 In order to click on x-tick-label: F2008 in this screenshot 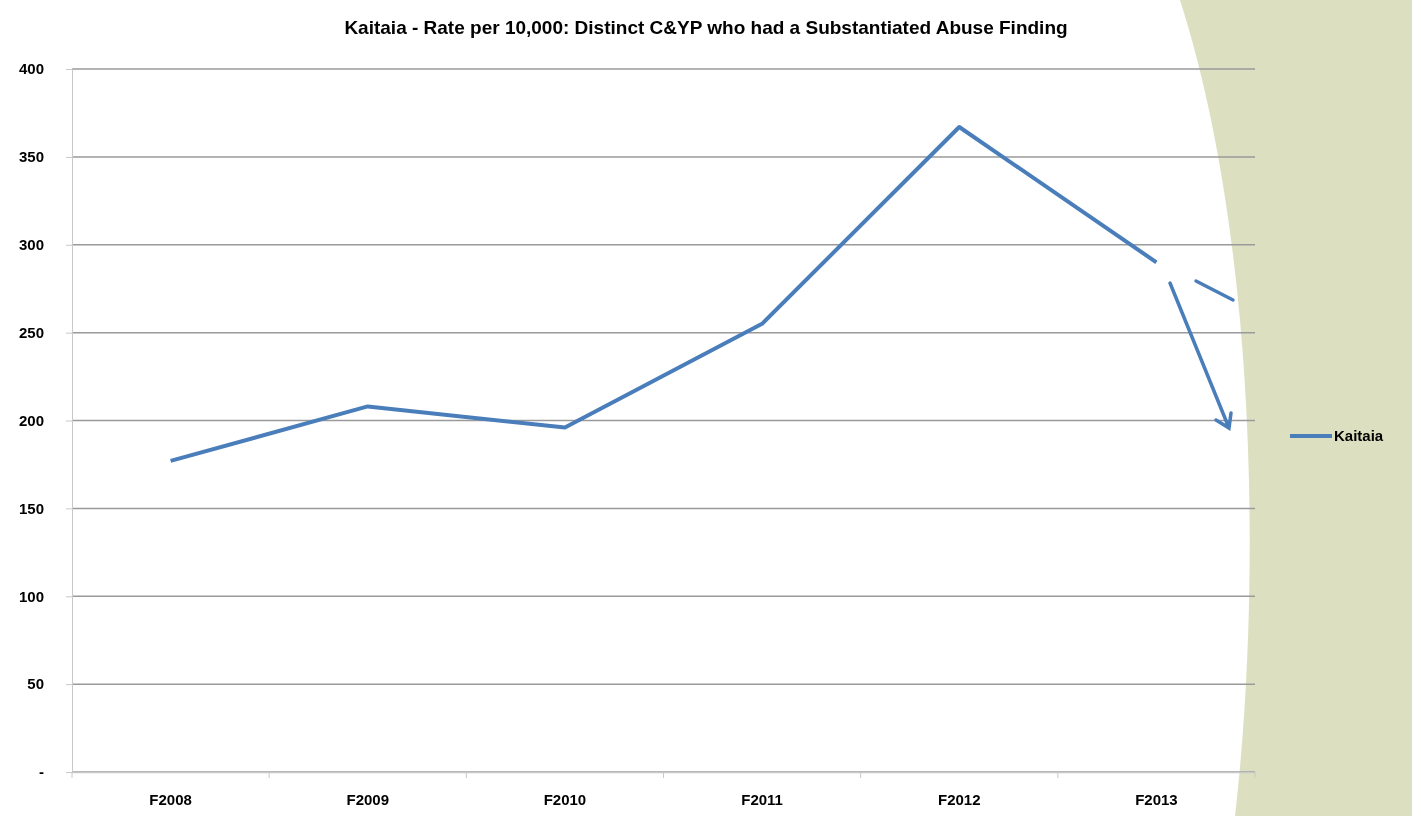, I will do `click(170, 799)`.